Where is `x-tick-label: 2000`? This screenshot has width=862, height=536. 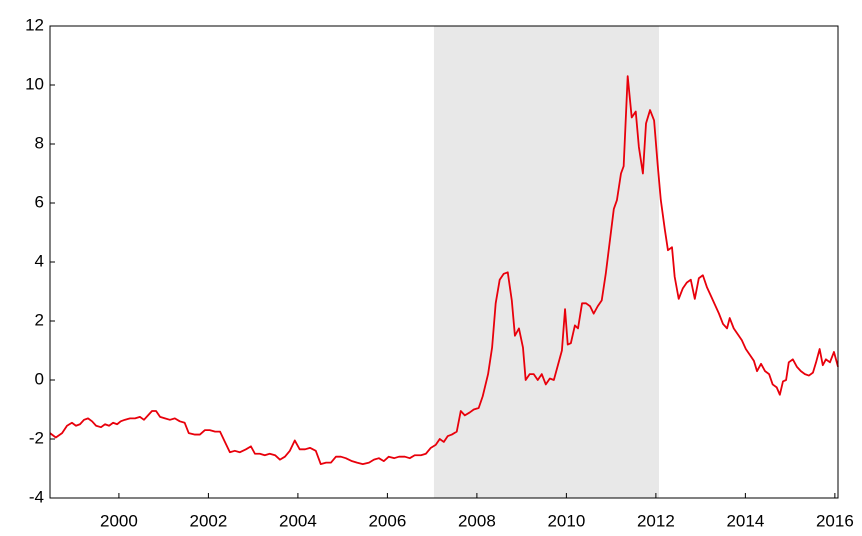 x-tick-label: 2000 is located at coordinates (119, 520).